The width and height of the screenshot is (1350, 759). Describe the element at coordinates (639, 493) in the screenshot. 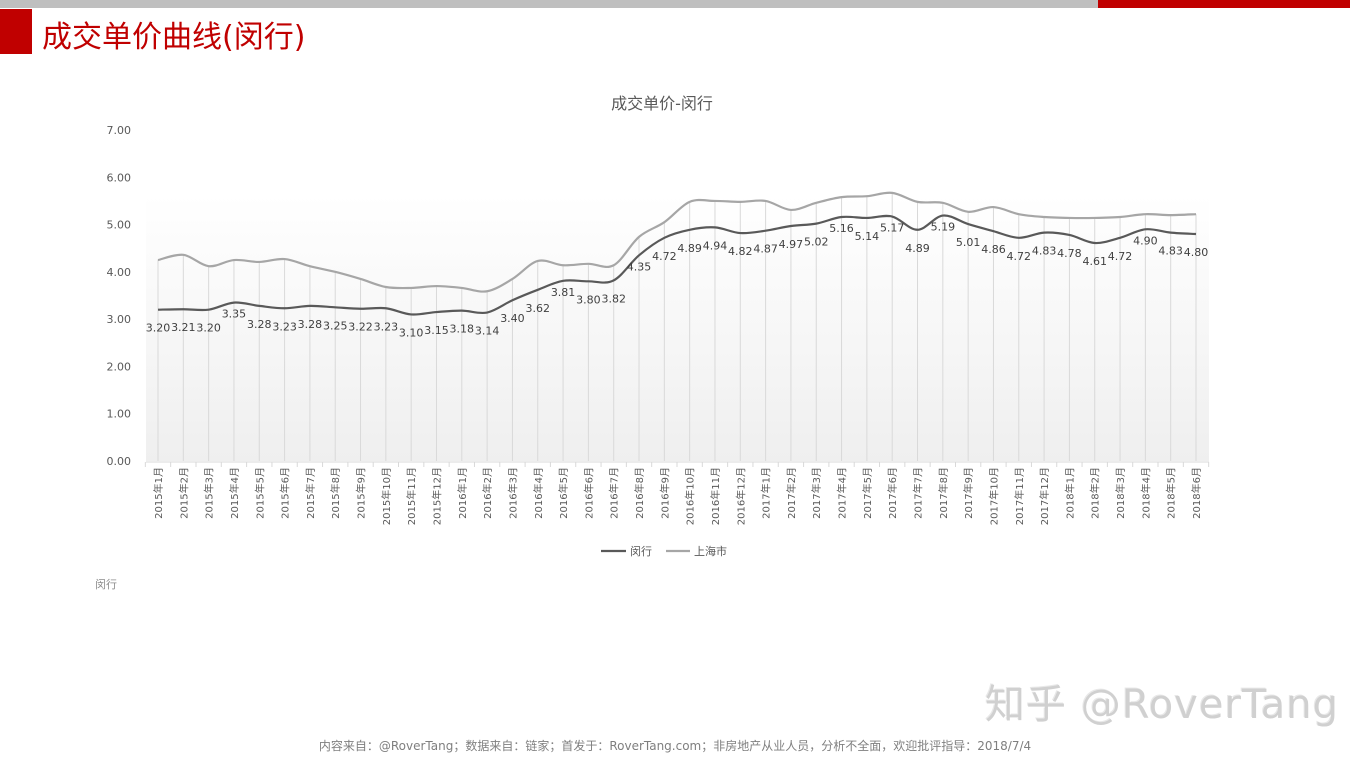

I see `x-tick-label: 2016年8月` at that location.